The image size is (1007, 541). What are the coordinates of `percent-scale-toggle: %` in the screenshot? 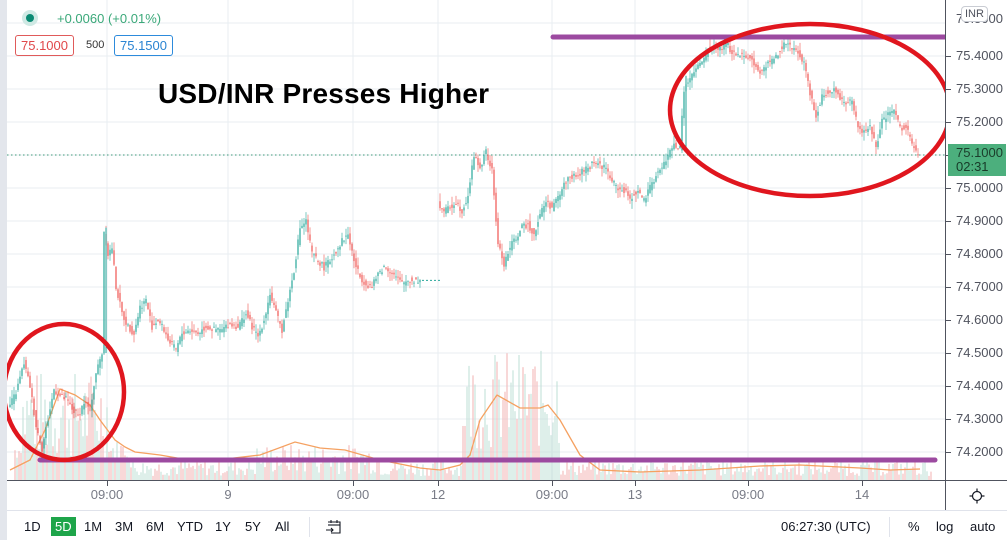 It's located at (914, 526).